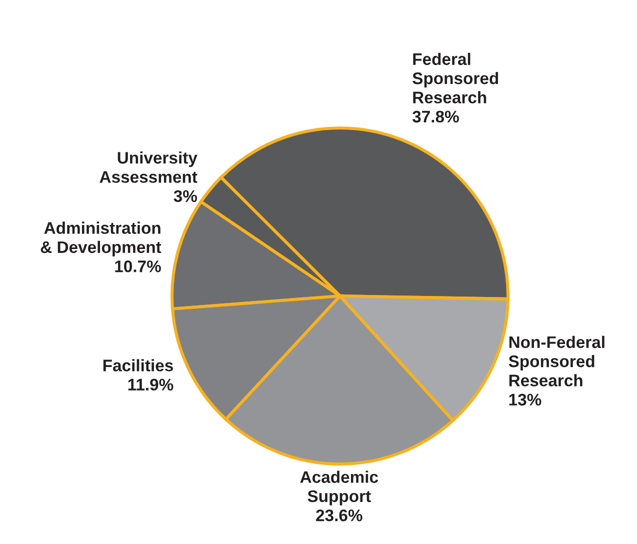  Describe the element at coordinates (186, 196) in the screenshot. I see `data-label: 3%` at that location.